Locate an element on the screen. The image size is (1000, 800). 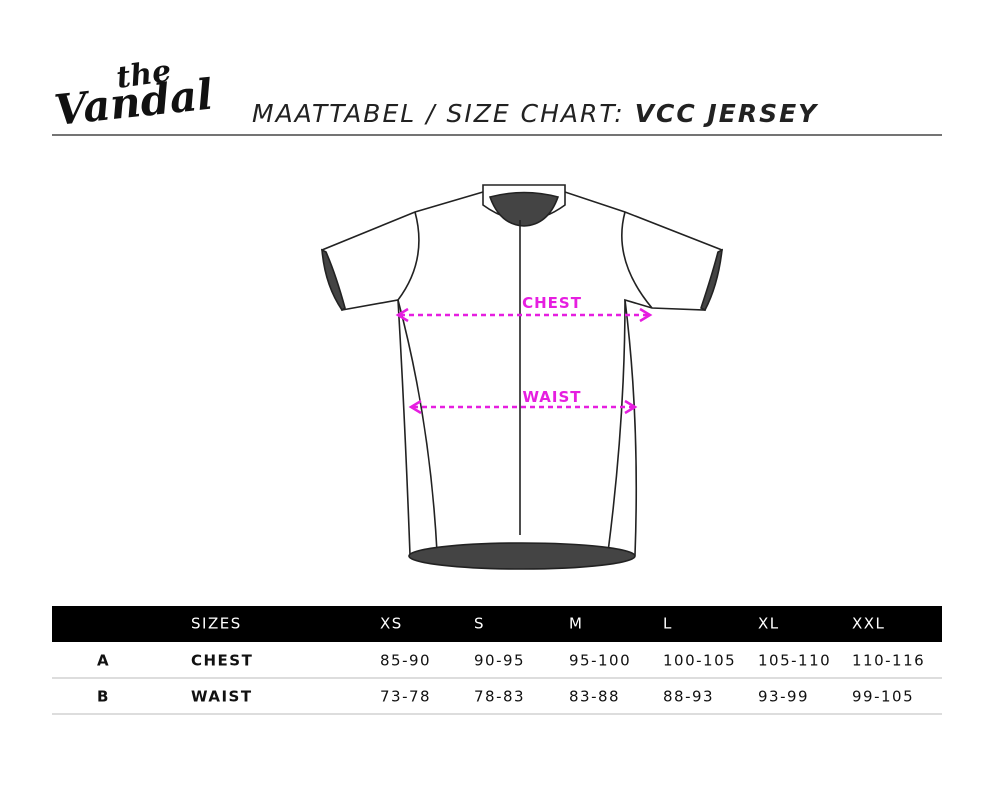
header-cell: XXL is located at coordinates (868, 624).